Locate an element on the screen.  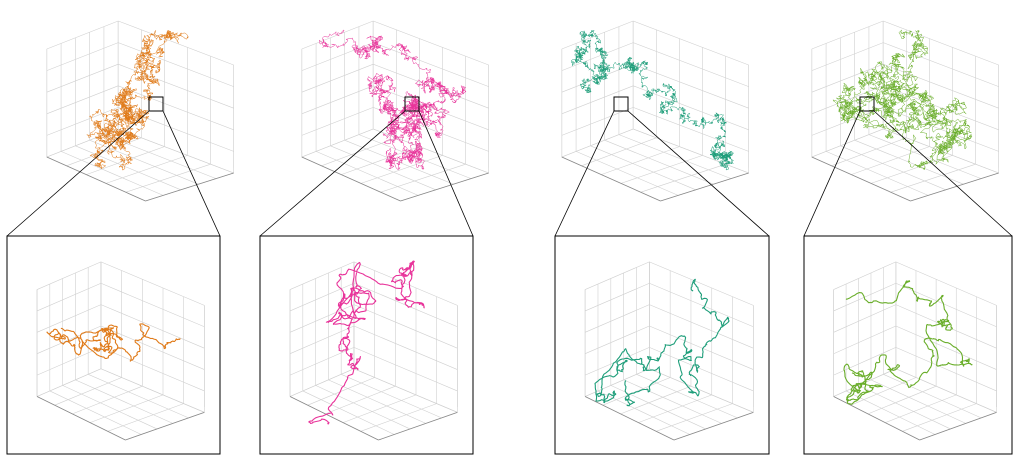
overview-pink-axis-x is located at coordinates (351, 179).